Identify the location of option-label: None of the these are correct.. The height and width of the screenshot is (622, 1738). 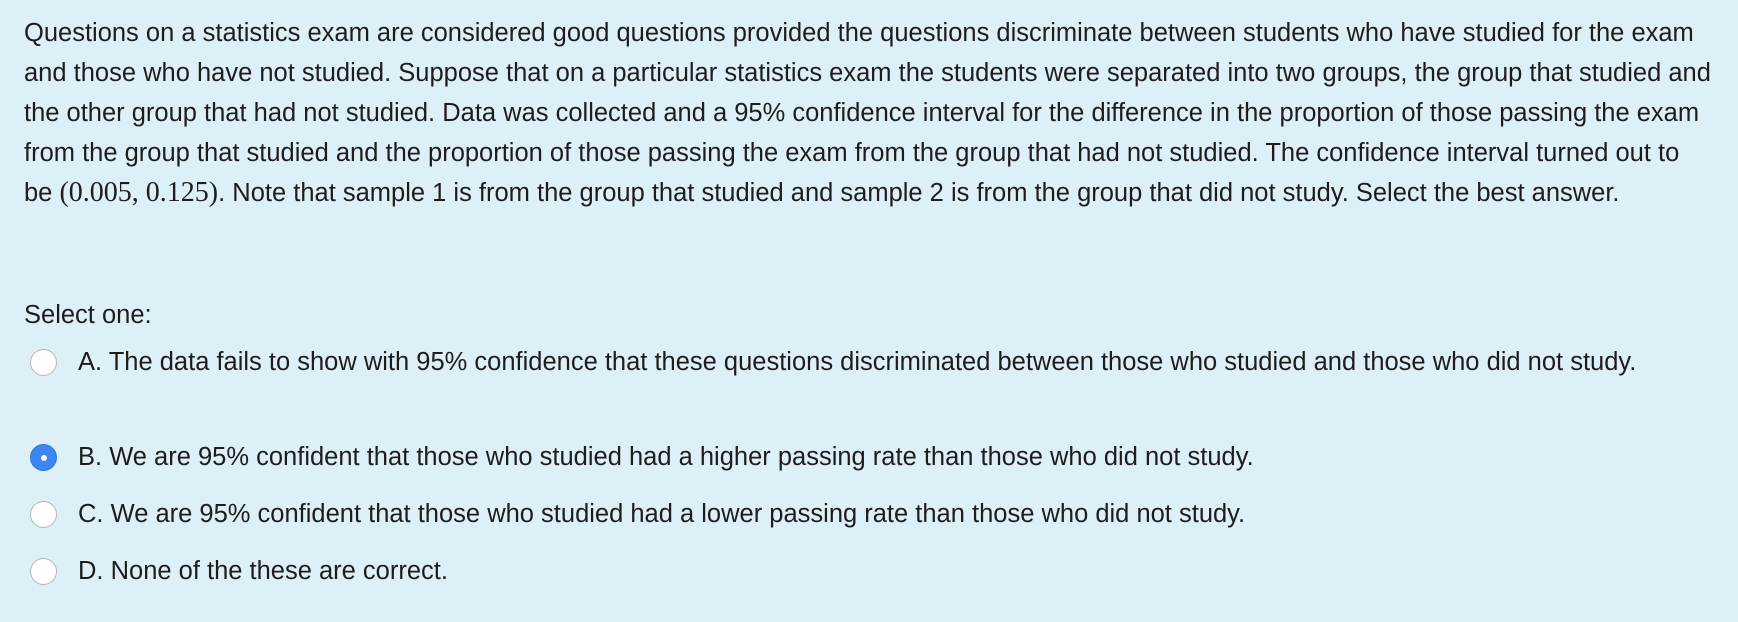
(279, 571).